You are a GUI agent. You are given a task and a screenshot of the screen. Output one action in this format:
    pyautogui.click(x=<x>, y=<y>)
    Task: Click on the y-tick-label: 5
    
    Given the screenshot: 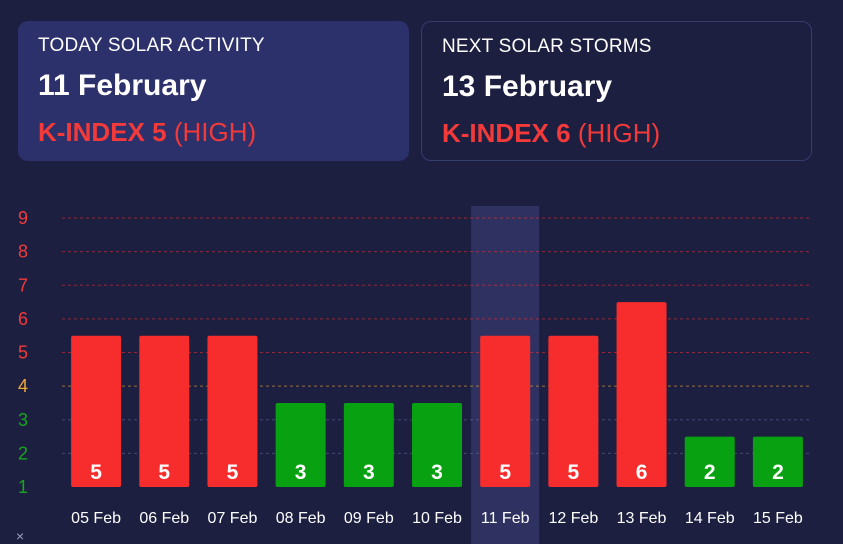 What is the action you would take?
    pyautogui.click(x=23, y=353)
    